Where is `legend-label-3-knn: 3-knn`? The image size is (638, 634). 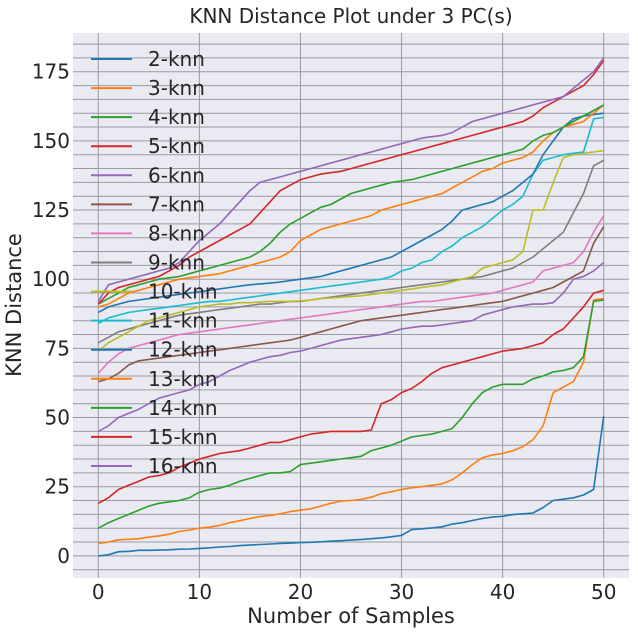 legend-label-3-knn: 3-knn is located at coordinates (176, 88).